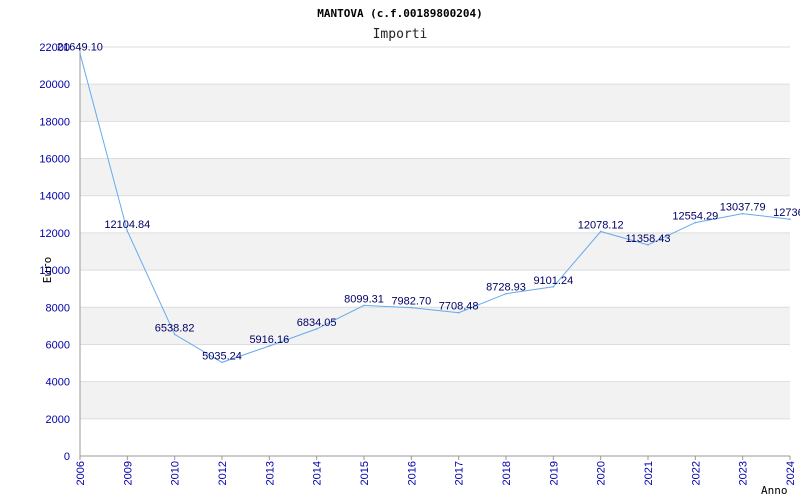  Describe the element at coordinates (507, 473) in the screenshot. I see `x-tick-label: 2018` at that location.